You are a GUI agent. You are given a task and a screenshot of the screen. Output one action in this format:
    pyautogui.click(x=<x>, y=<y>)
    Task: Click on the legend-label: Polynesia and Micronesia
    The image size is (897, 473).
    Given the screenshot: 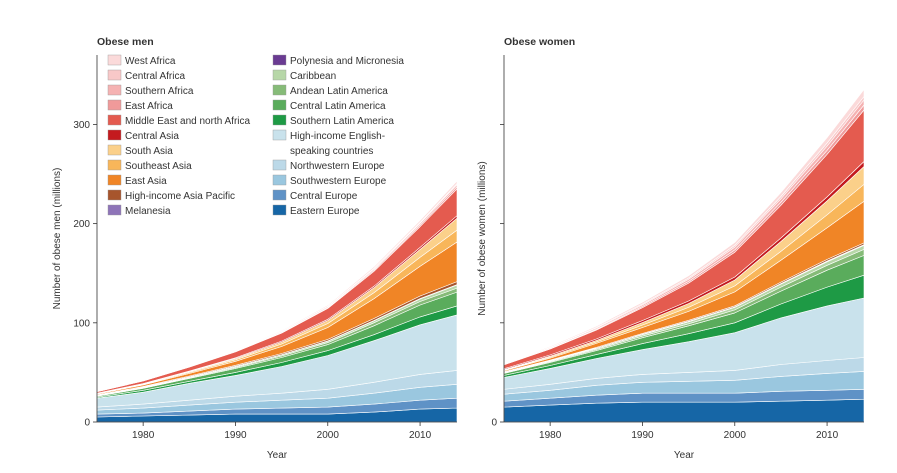 What is the action you would take?
    pyautogui.click(x=347, y=61)
    